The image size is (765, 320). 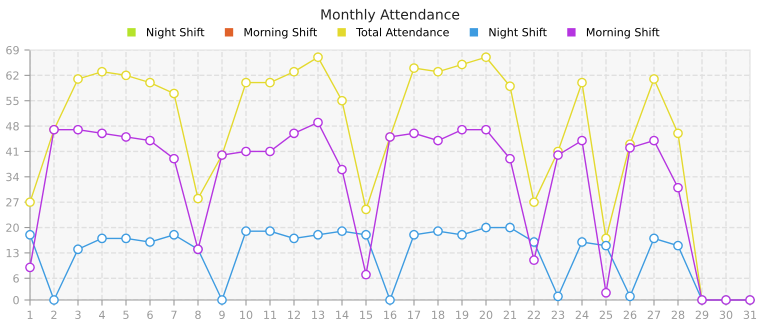 What do you see at coordinates (12, 50) in the screenshot?
I see `y-tick-label: 69` at bounding box center [12, 50].